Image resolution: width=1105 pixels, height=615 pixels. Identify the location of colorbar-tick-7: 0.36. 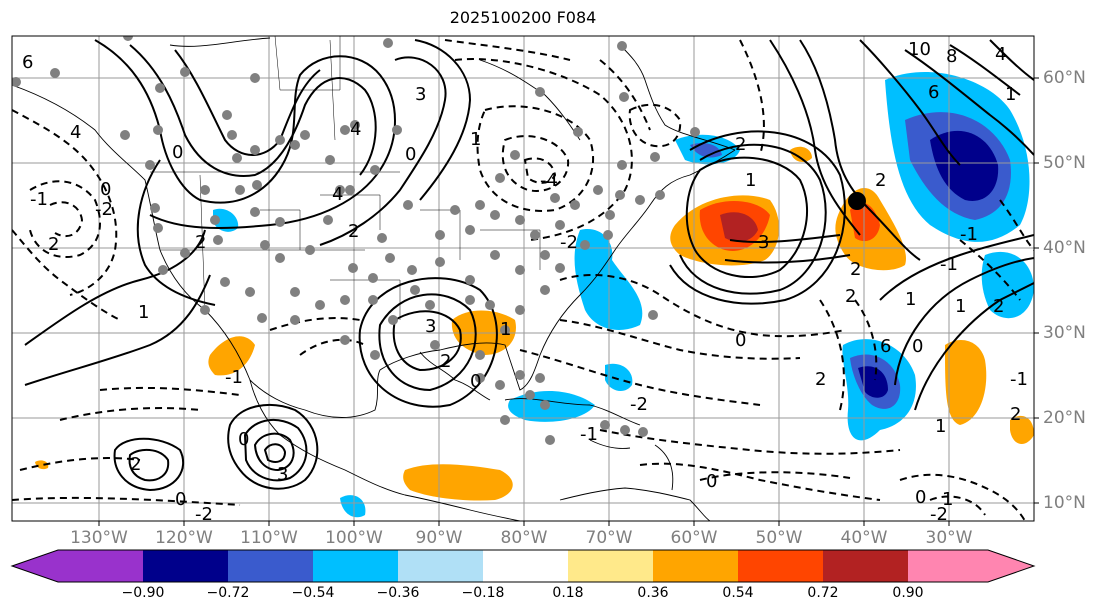
(653, 593).